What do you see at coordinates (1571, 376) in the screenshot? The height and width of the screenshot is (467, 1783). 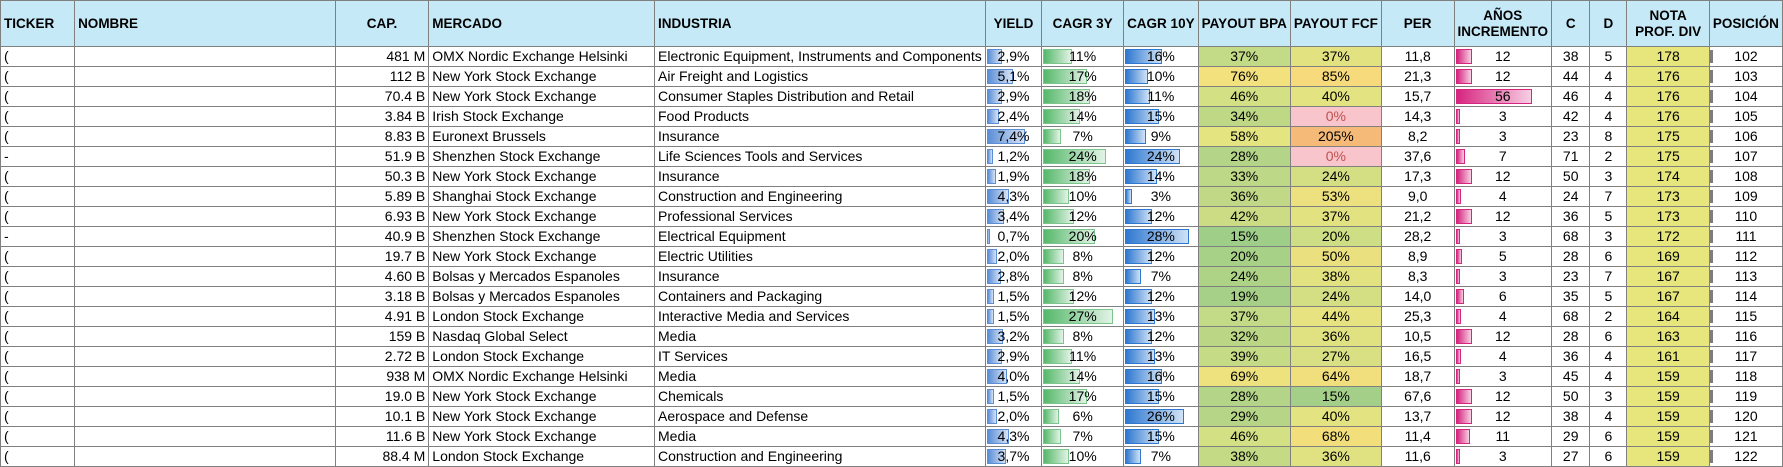 I see `cell-c: 45` at bounding box center [1571, 376].